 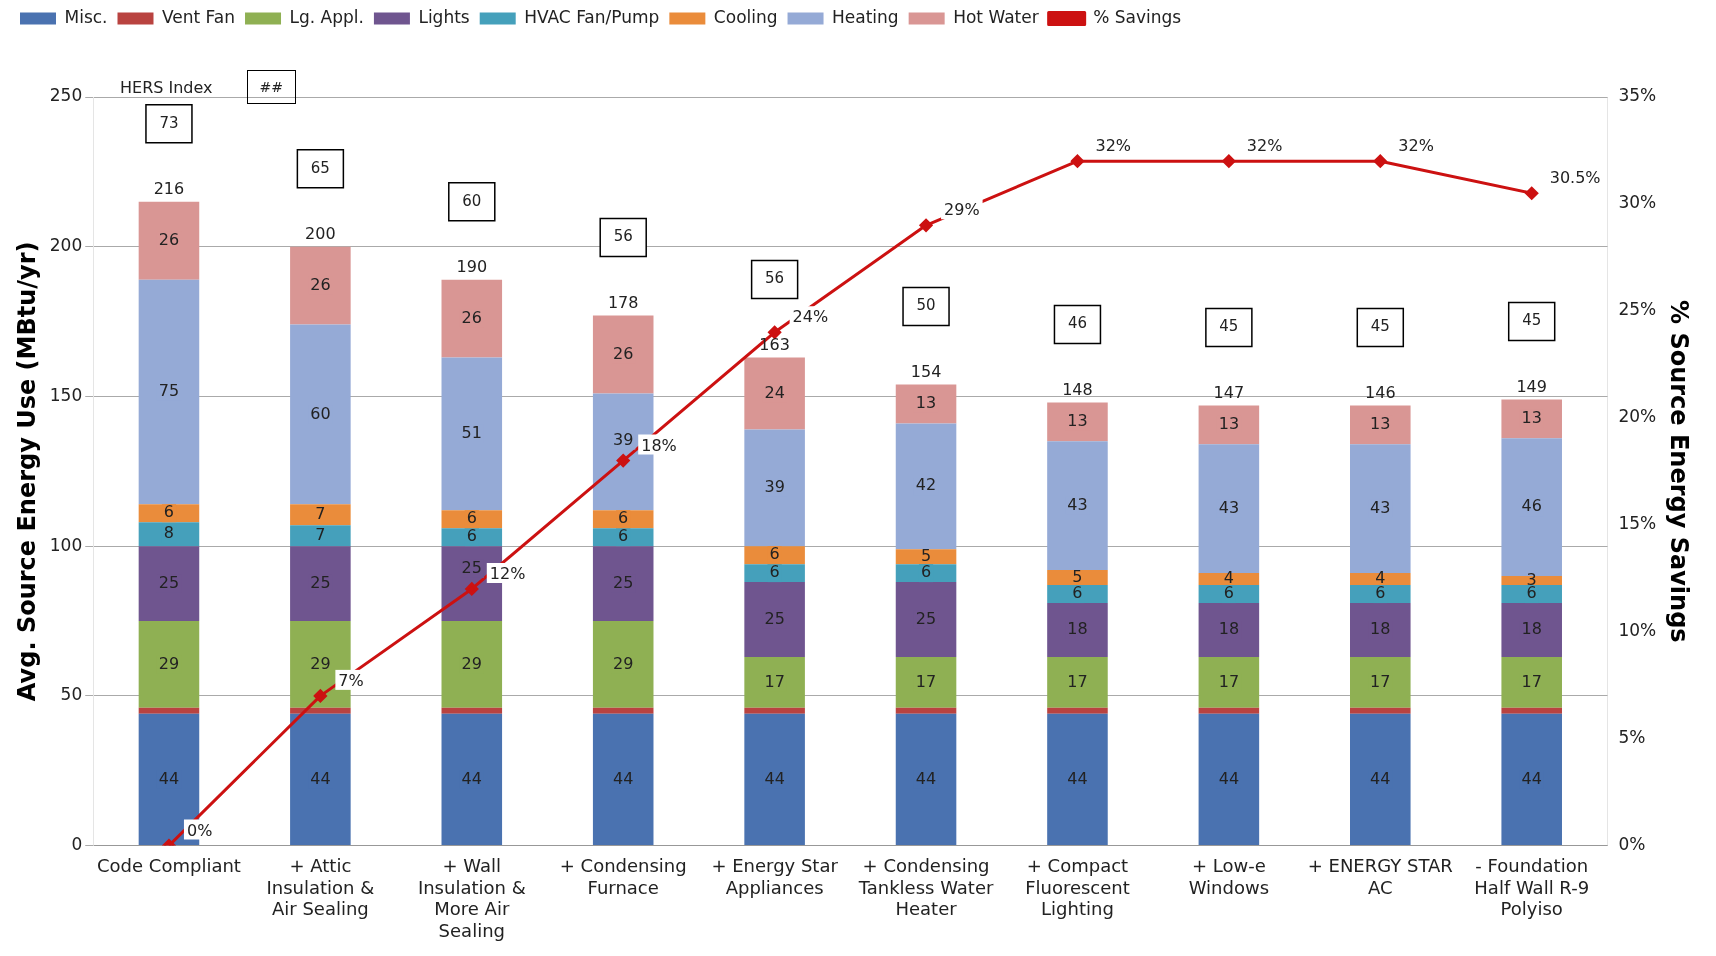 What do you see at coordinates (1531, 506) in the screenshot?
I see `data-label: 46` at bounding box center [1531, 506].